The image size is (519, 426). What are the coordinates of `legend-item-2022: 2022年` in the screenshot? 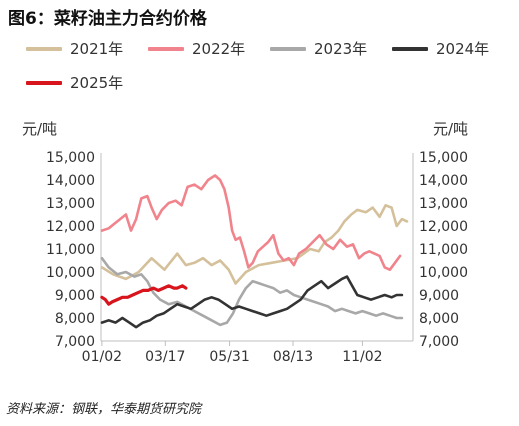 It's located at (196, 48).